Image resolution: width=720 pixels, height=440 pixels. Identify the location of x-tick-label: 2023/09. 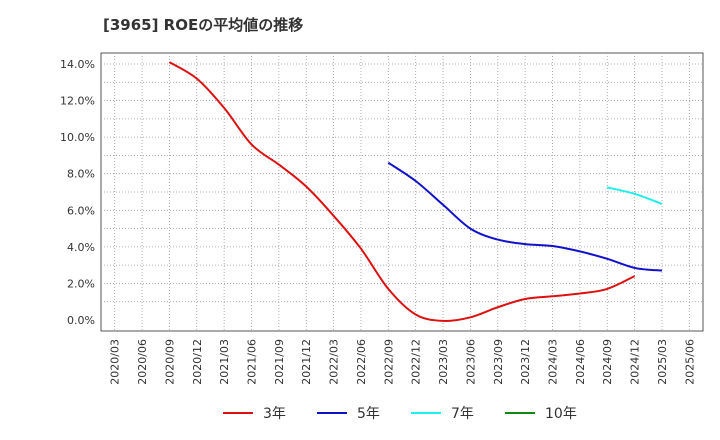
(498, 362).